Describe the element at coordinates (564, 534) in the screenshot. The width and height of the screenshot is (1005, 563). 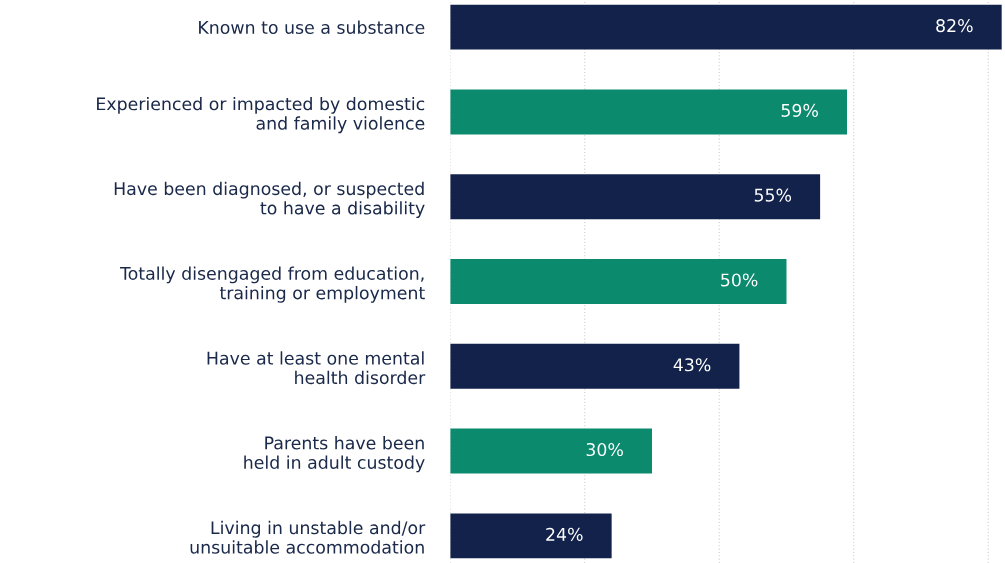
I see `data-label: 24%` at that location.